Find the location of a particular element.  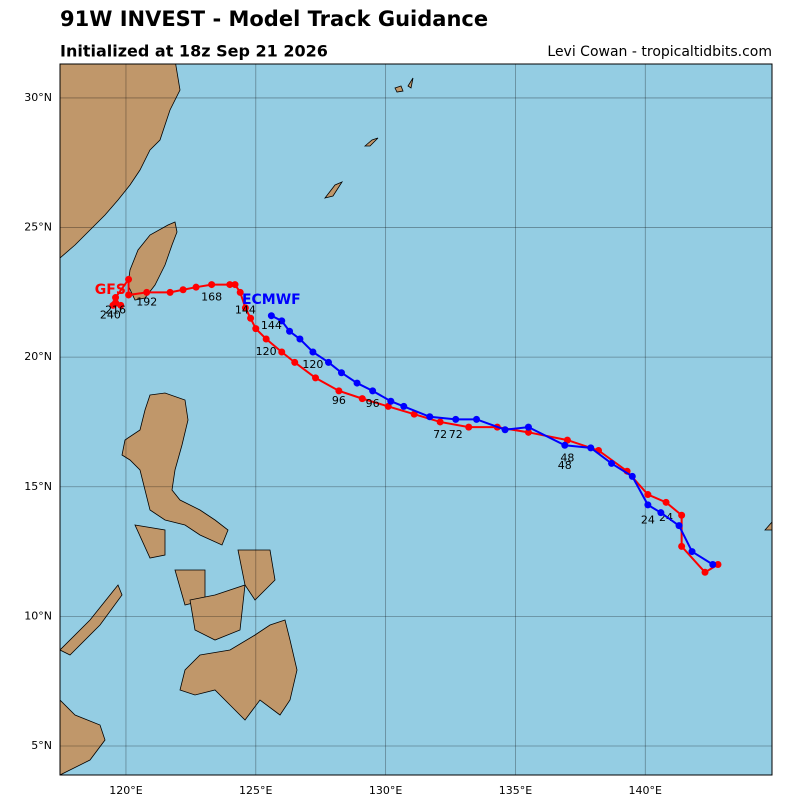

x-tick-label: 130°E is located at coordinates (385, 790).